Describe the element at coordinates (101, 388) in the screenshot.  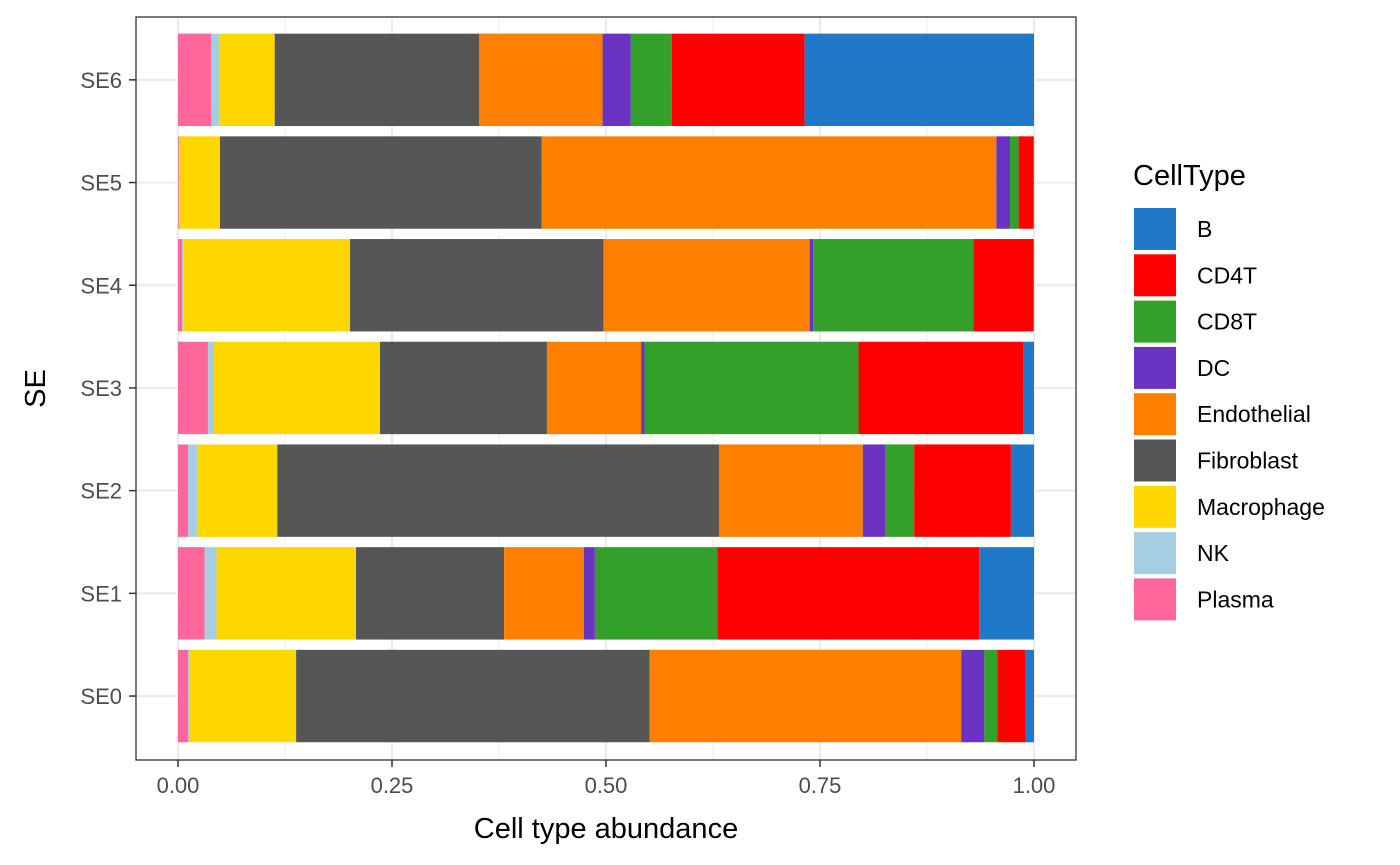
I see `y-tick-label: SE3` at that location.